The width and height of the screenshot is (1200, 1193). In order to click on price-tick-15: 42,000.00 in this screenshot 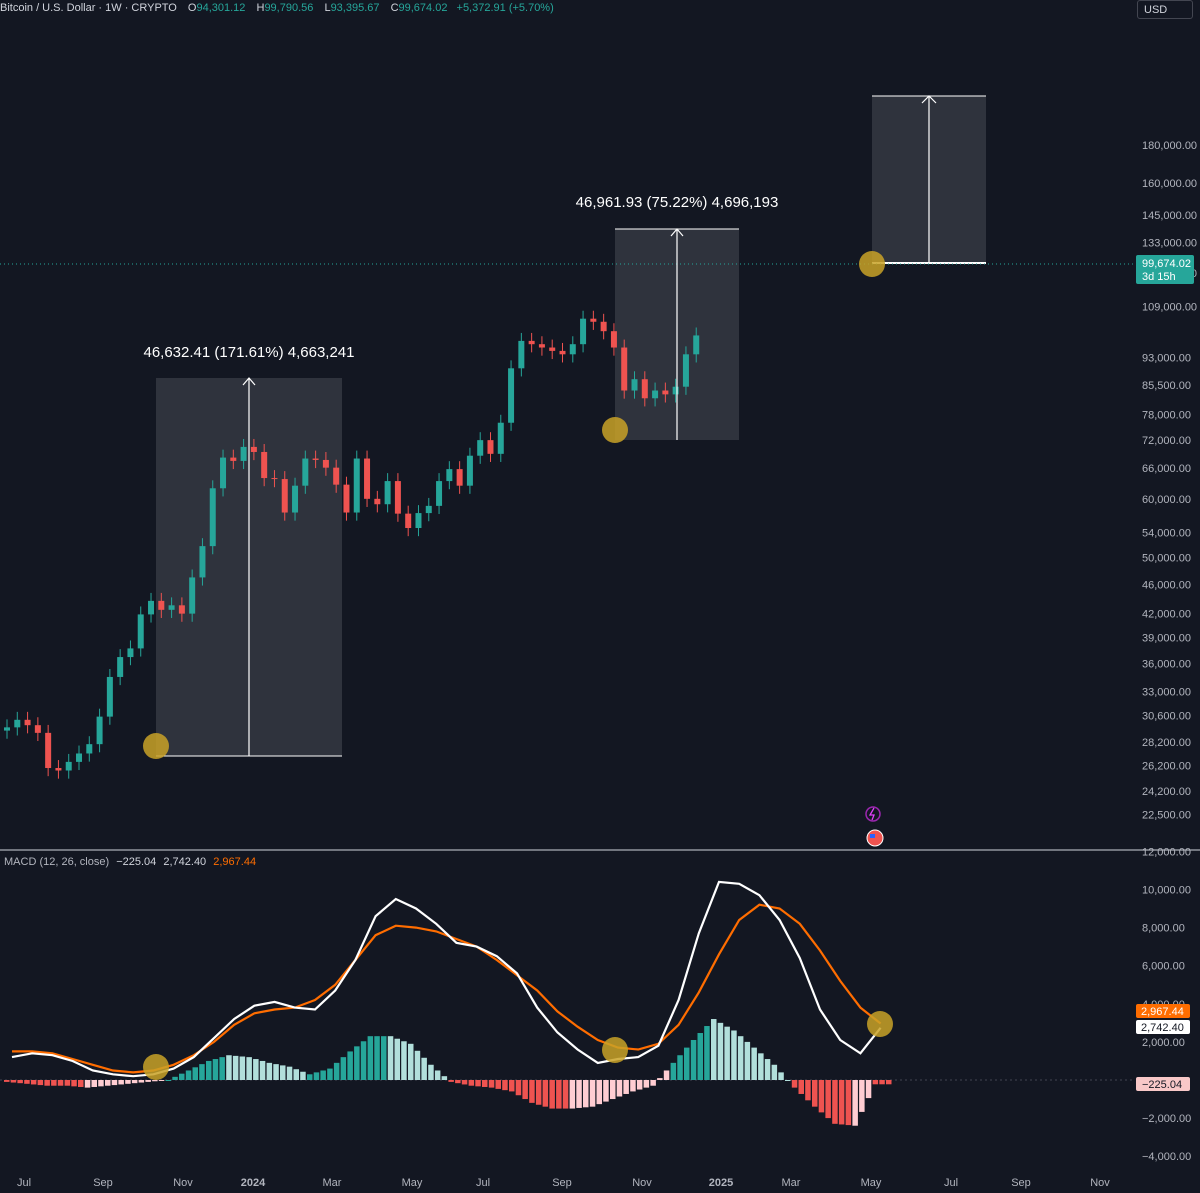, I will do `click(1166, 615)`.